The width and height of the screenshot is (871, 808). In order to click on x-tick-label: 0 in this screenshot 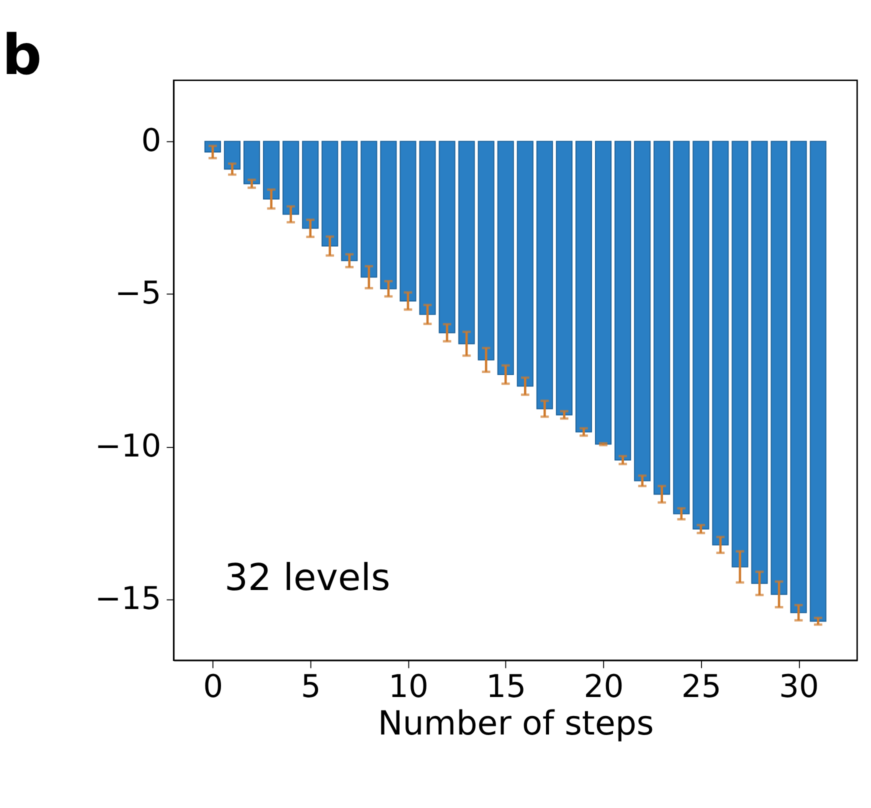, I will do `click(213, 686)`.